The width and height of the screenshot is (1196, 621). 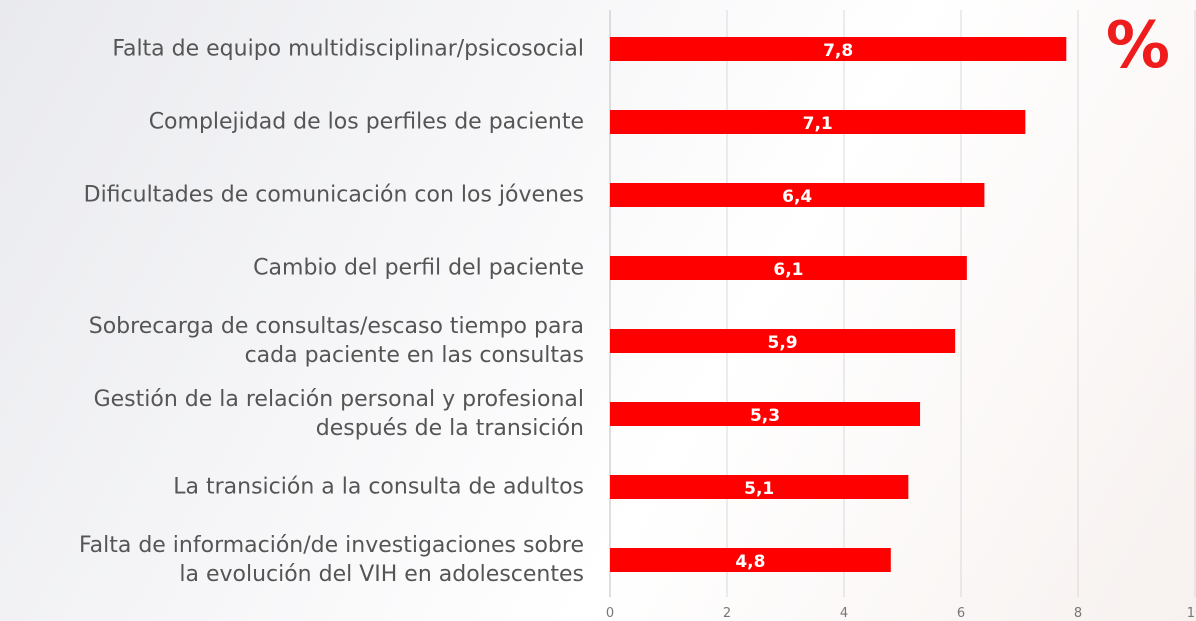 I want to click on value-label: 7,1, so click(x=818, y=124).